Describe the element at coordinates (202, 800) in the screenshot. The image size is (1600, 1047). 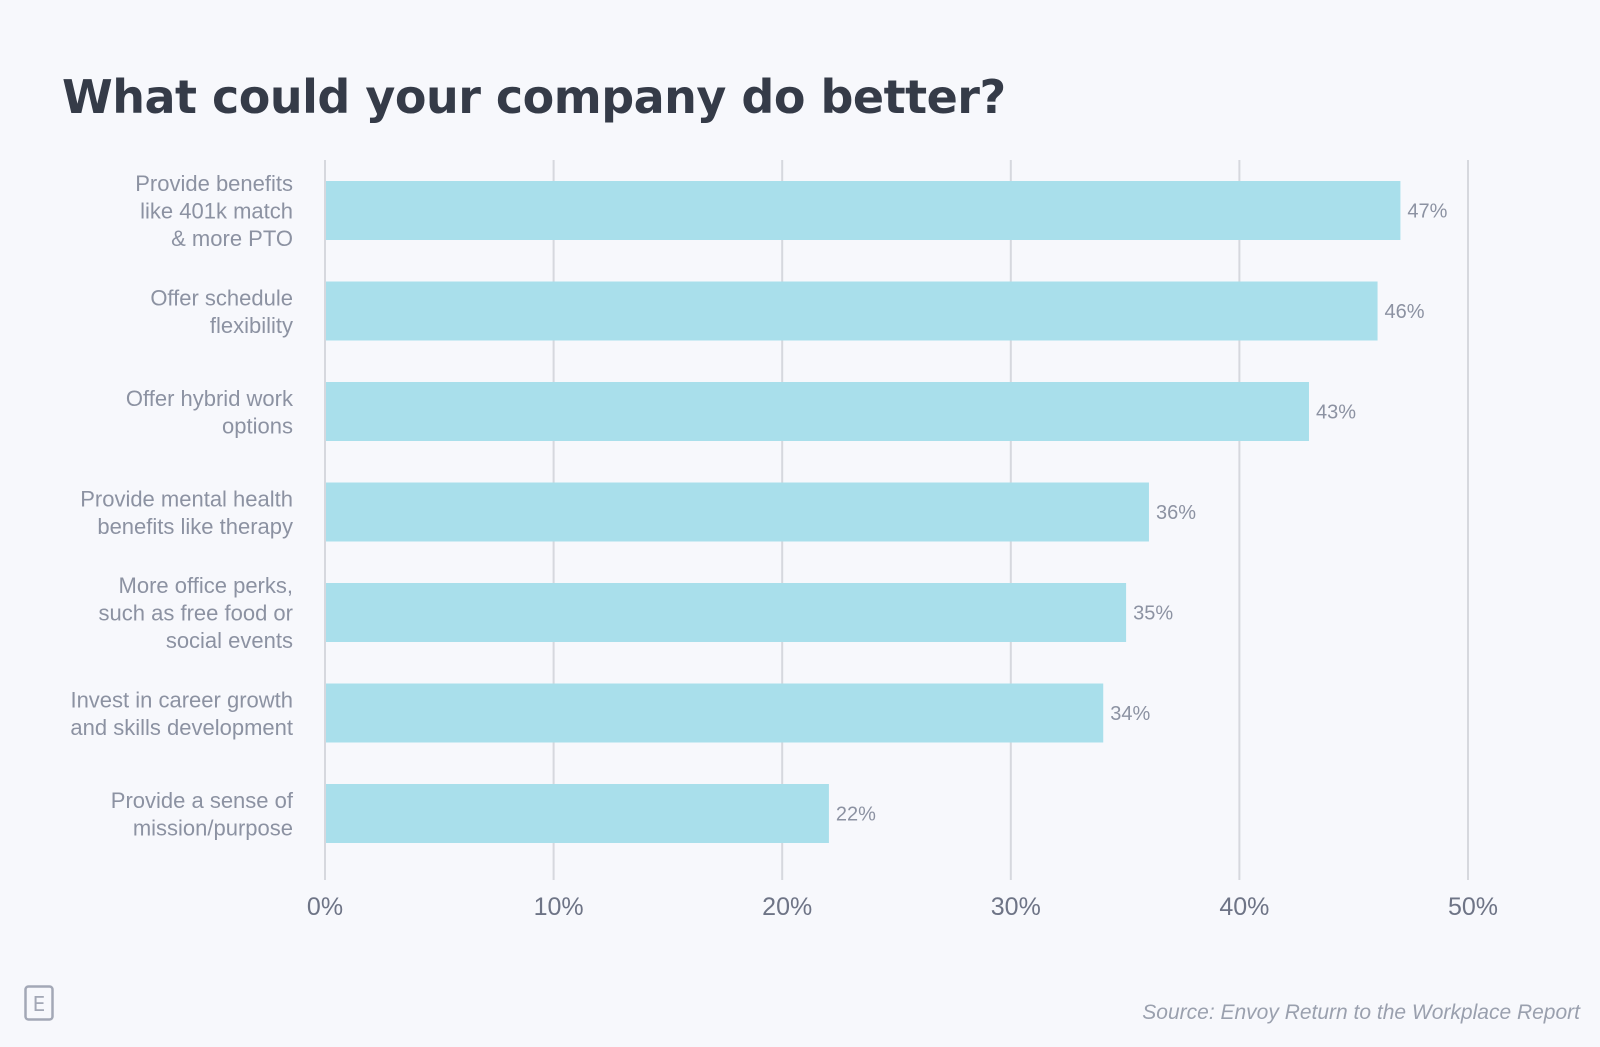
I see `category-label-line: Provide a sense of` at that location.